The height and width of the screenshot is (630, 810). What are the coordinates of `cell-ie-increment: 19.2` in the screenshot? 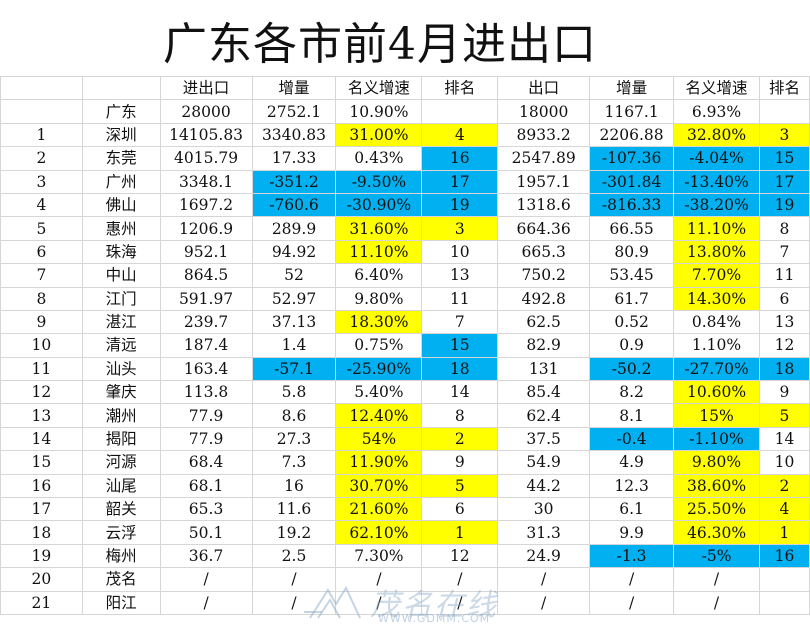 It's located at (294, 532).